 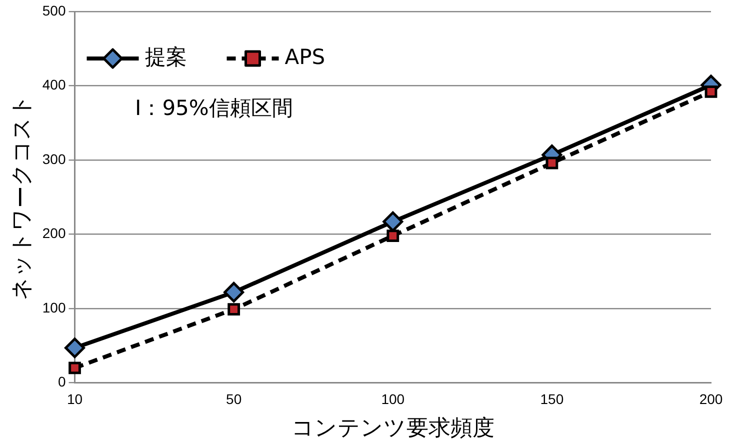 What do you see at coordinates (214, 108) in the screenshot?
I see `annotation: I：95%信頼区間` at bounding box center [214, 108].